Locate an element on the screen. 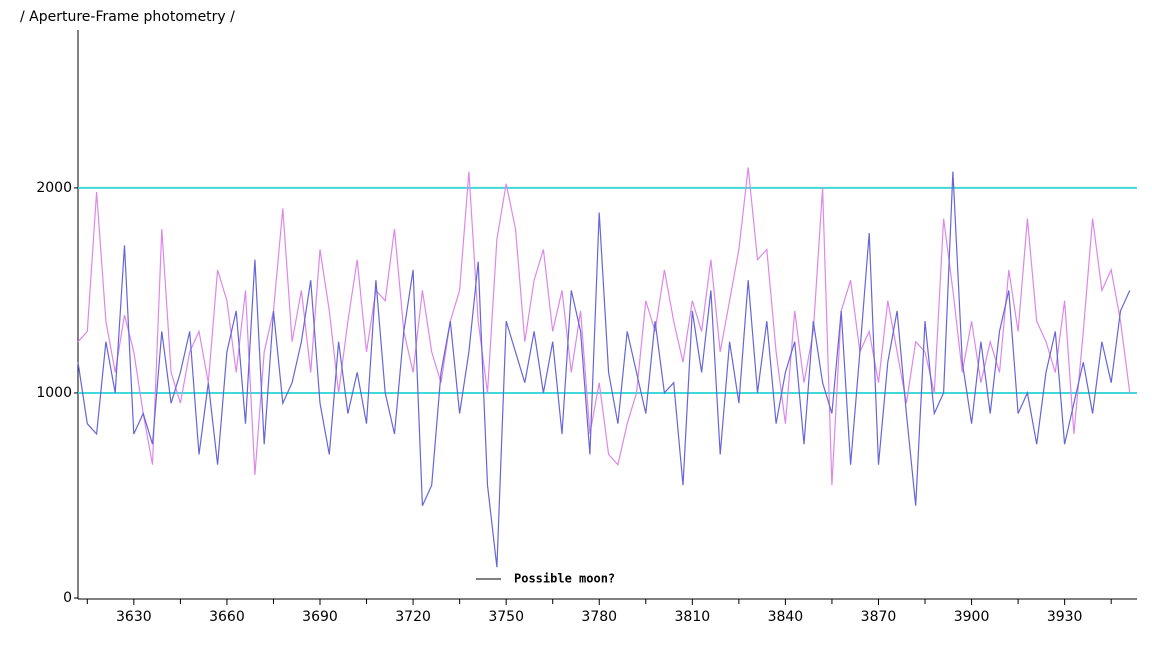 The image size is (1152, 662). x-tick-label: 3660 is located at coordinates (227, 617).